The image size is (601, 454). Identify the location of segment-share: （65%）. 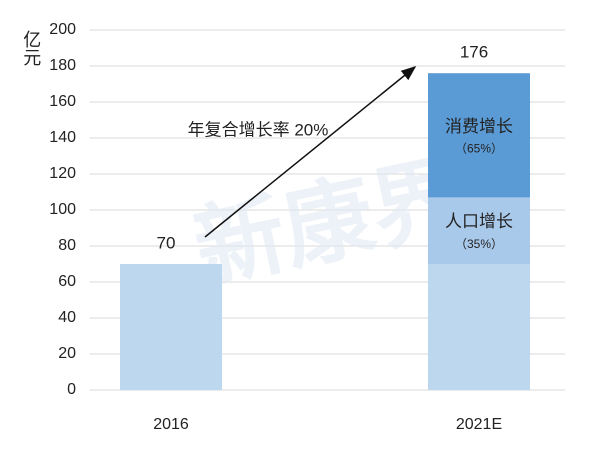
(479, 148).